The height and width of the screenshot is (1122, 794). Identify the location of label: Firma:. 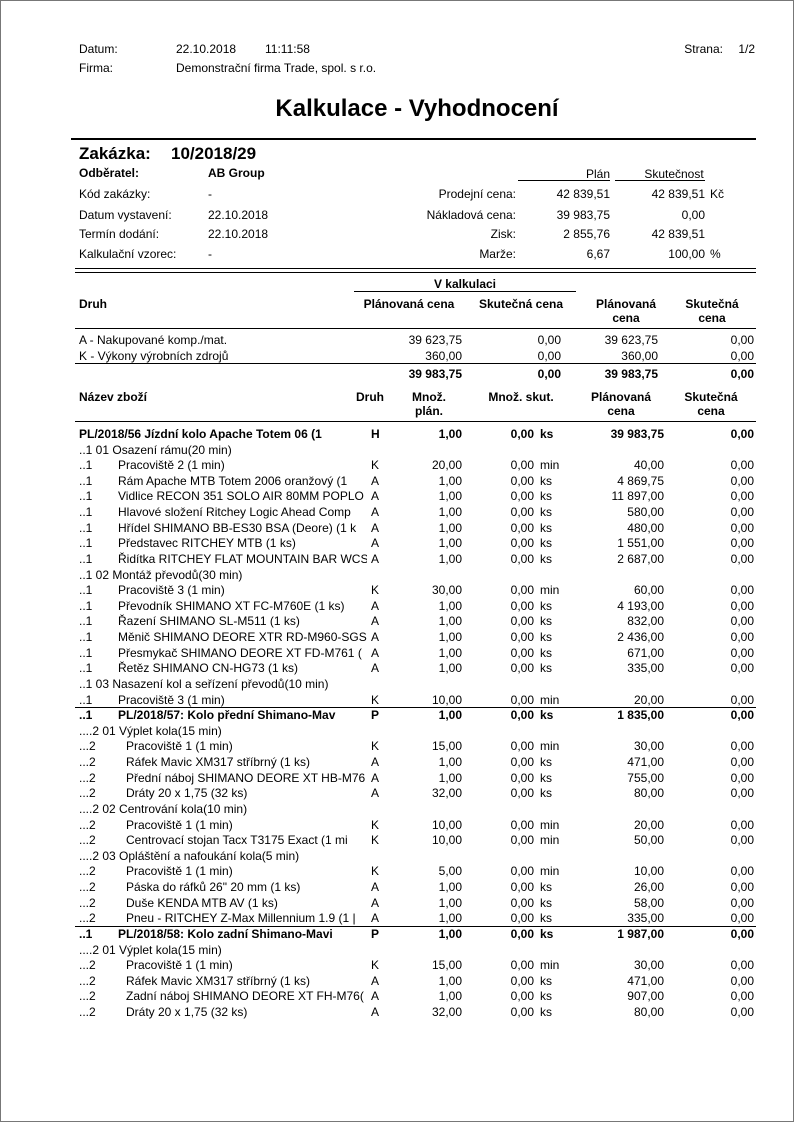
(96, 68).